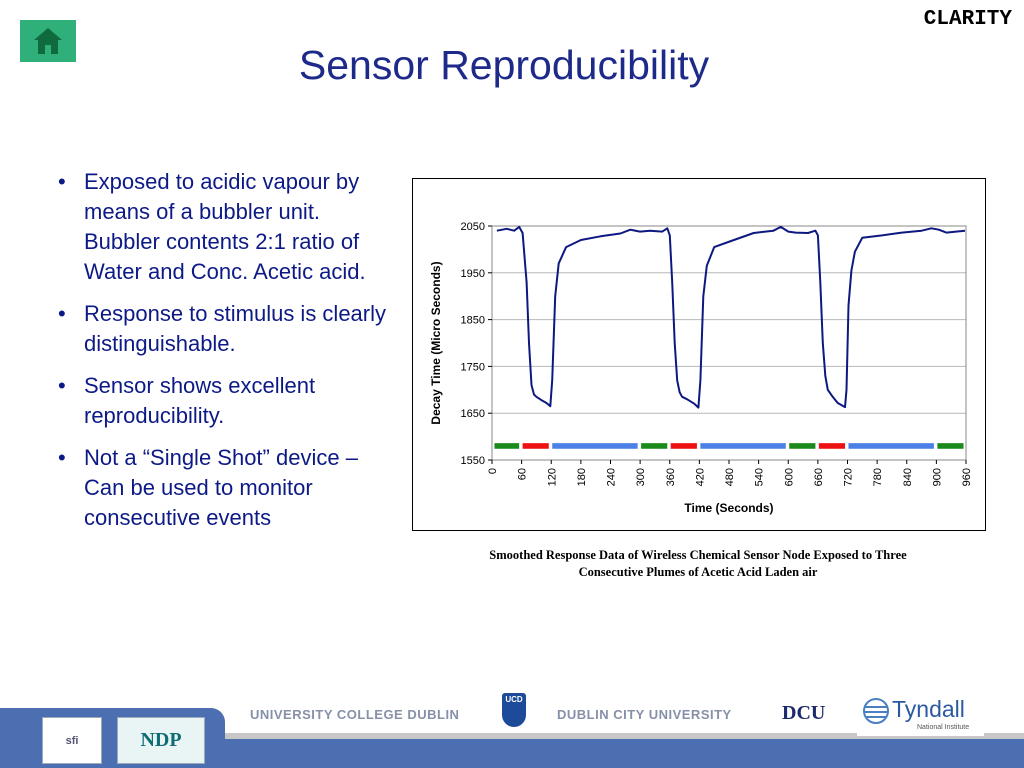 Image resolution: width=1024 pixels, height=768 pixels. Describe the element at coordinates (523, 474) in the screenshot. I see `x-tick-label: 60` at that location.